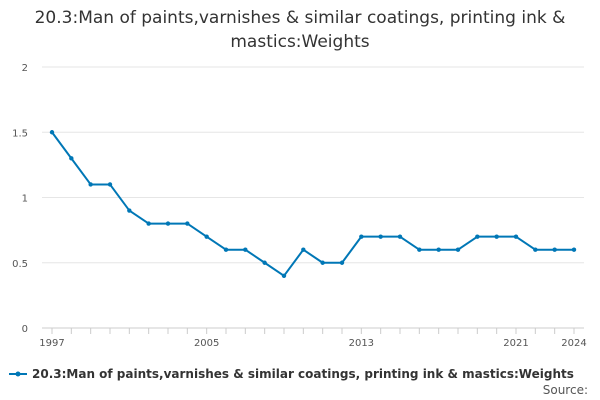 Image resolution: width=600 pixels, height=400 pixels. I want to click on x-tick-label: 2021, so click(515, 343).